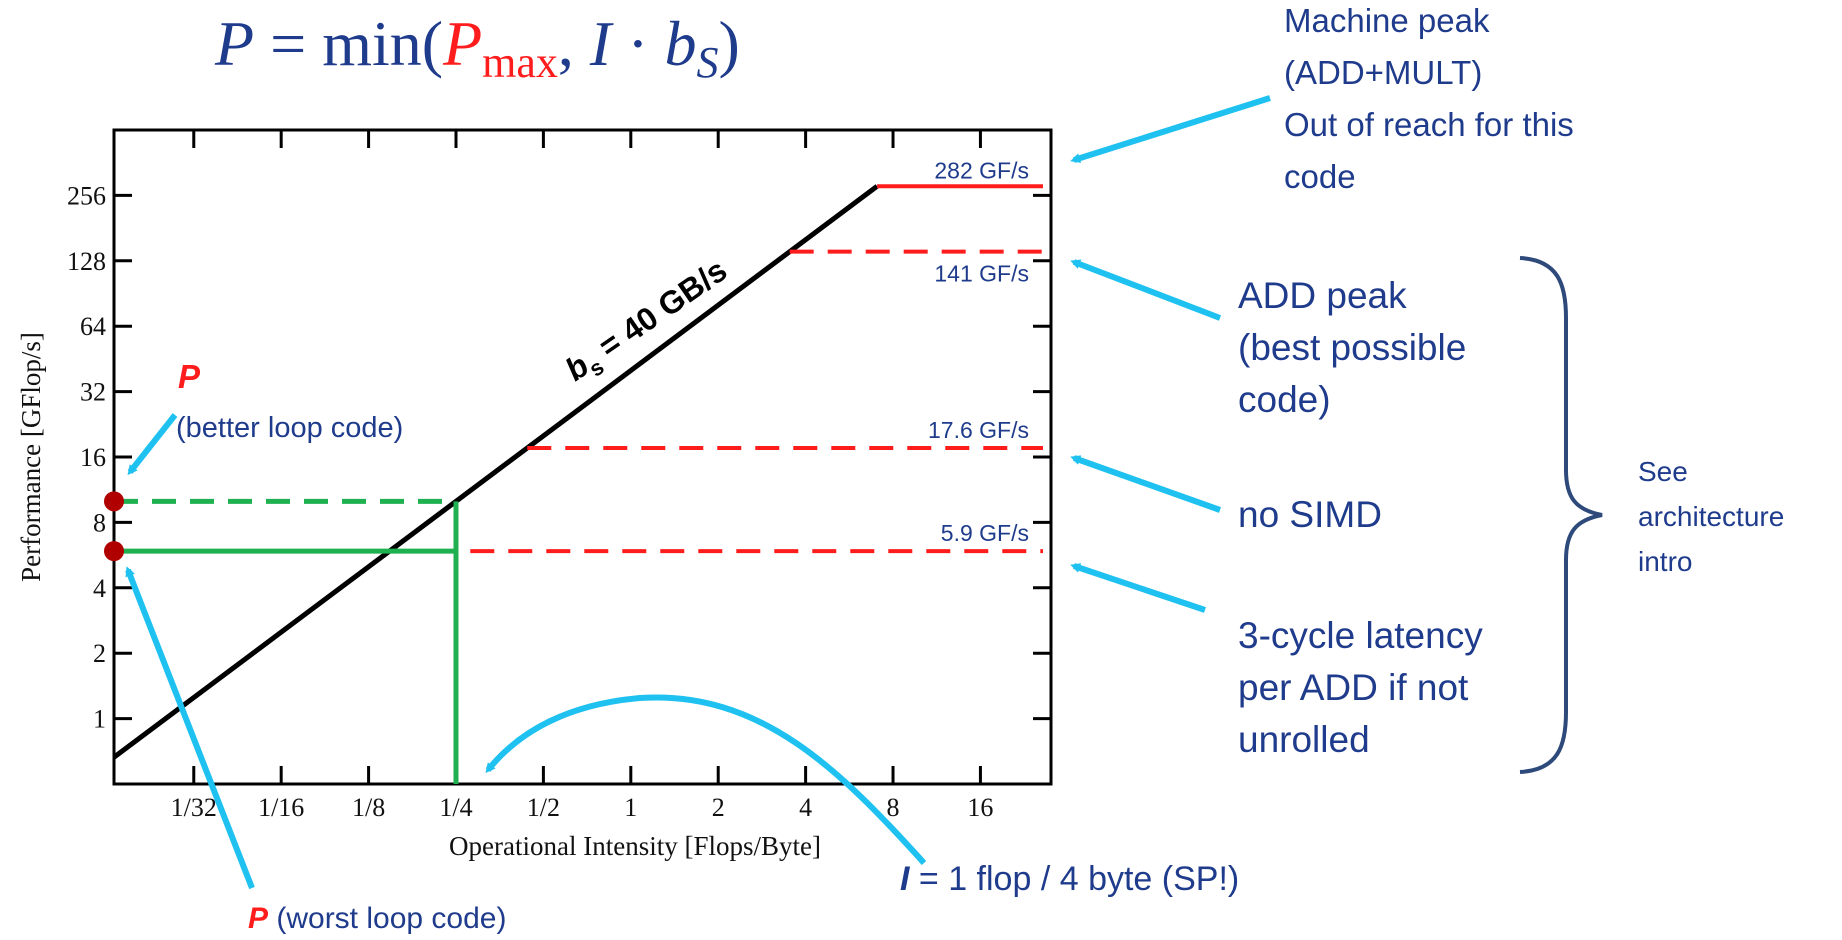  What do you see at coordinates (1357, 347) in the screenshot?
I see `add-peak-annotation: ADD peak (best possible code)` at bounding box center [1357, 347].